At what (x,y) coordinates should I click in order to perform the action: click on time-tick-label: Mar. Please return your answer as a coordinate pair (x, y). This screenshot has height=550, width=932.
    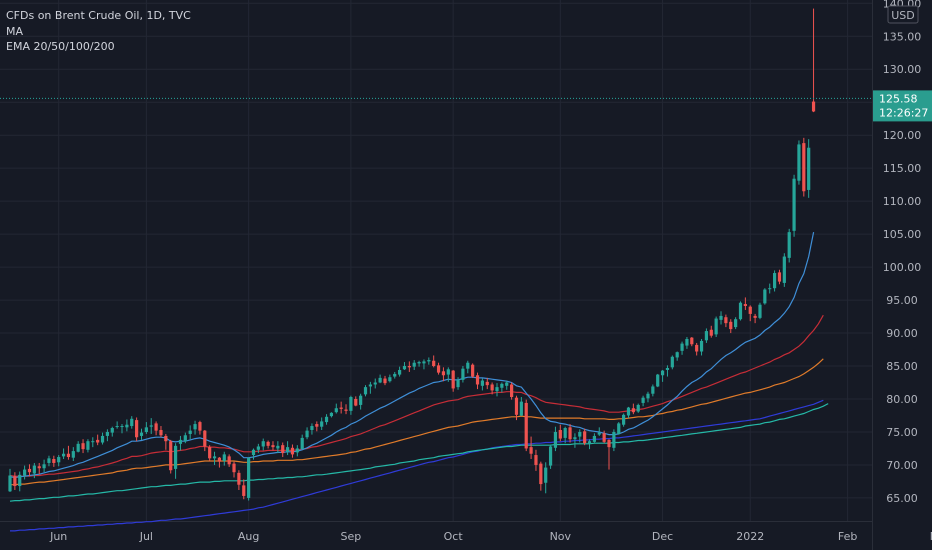
    Looking at the image, I should click on (931, 536).